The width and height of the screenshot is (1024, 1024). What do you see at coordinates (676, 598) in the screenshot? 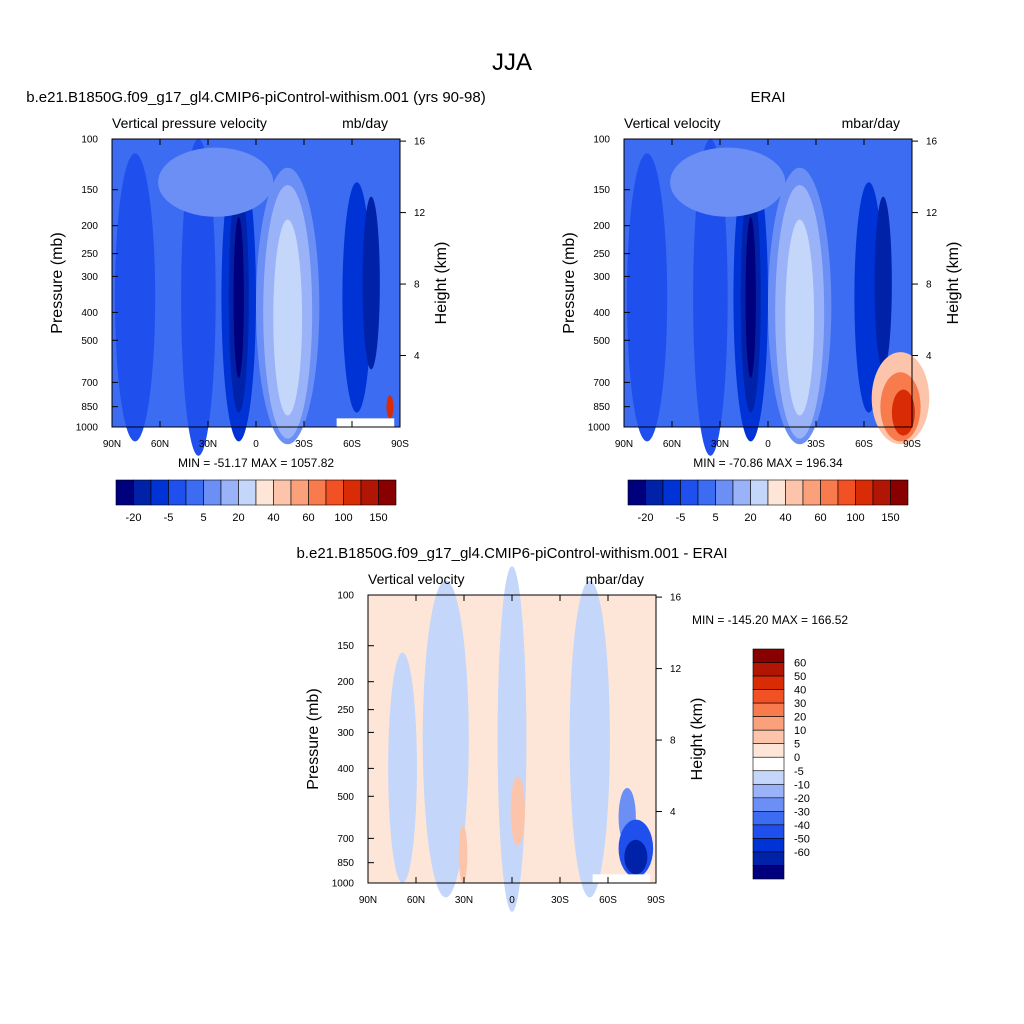
I see `y-right-tick-label: 16` at bounding box center [676, 598].